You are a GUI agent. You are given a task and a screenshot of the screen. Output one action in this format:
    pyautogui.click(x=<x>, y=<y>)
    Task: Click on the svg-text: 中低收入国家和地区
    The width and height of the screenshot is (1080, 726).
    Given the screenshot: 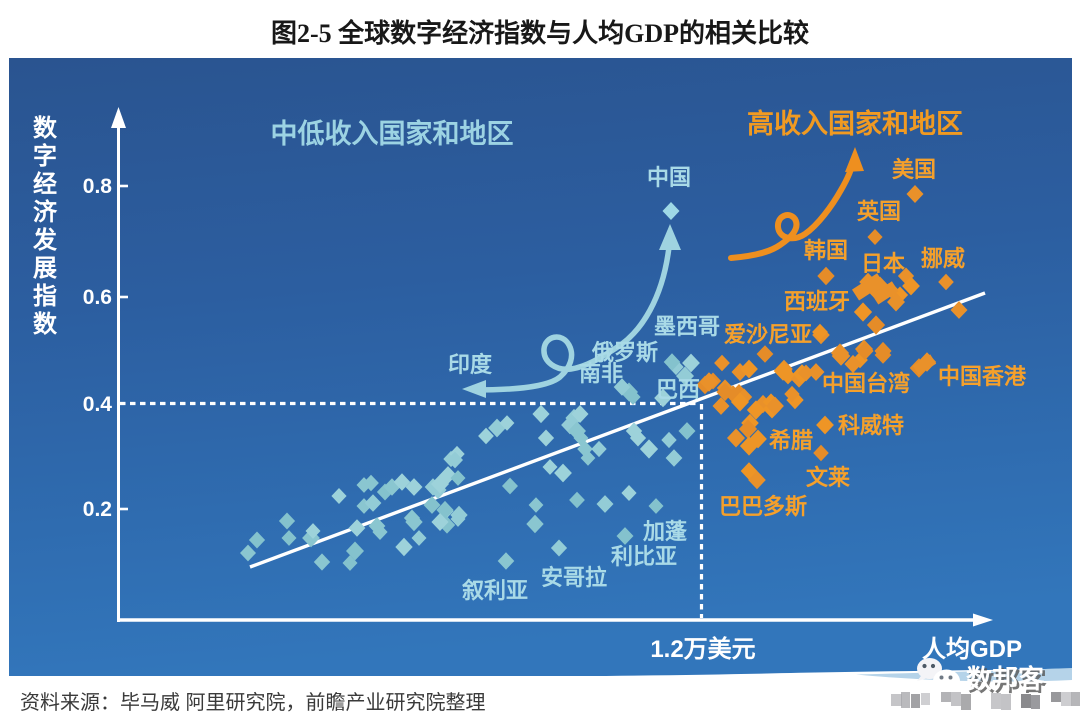 What is the action you would take?
    pyautogui.click(x=392, y=133)
    